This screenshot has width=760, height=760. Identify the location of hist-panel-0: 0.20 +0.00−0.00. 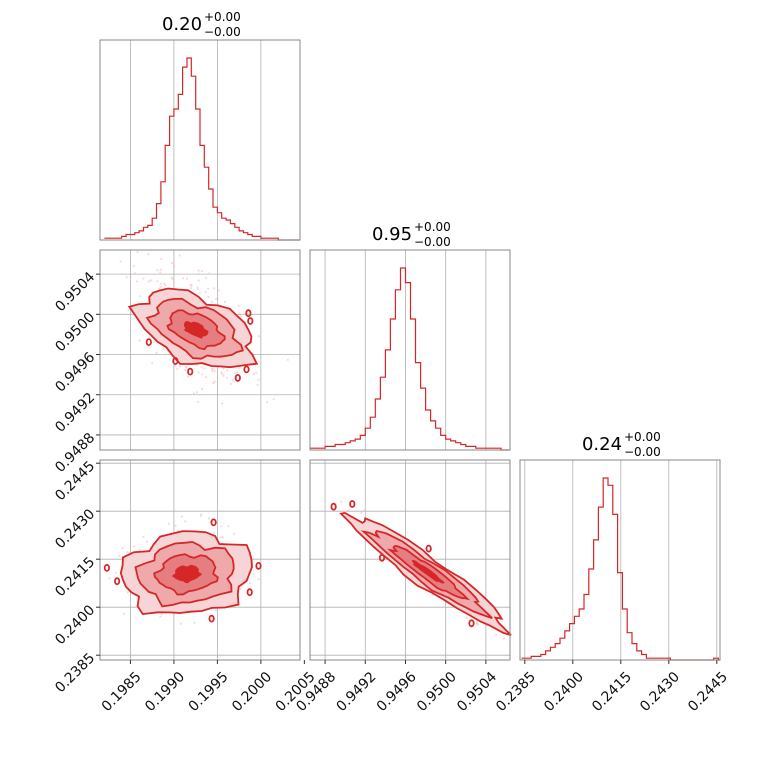
(200, 125).